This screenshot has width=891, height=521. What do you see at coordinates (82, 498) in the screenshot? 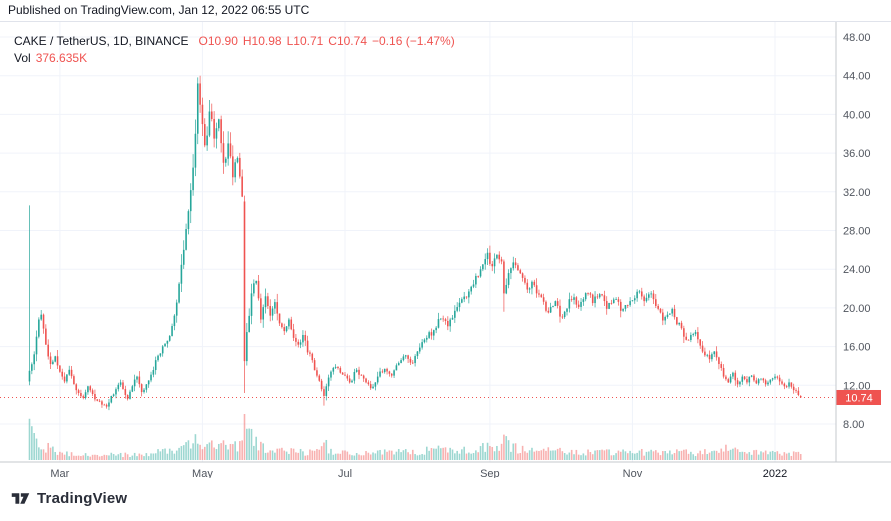
I see `brand-wordmark: TradingView` at bounding box center [82, 498].